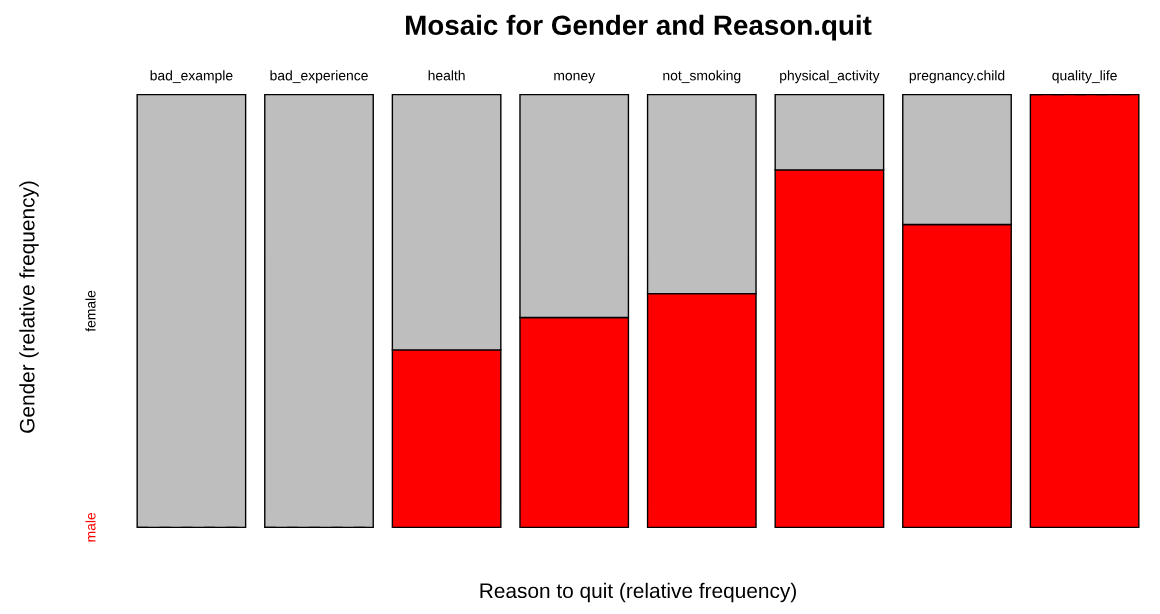  I want to click on x-tick-label: not_smoking, so click(702, 77).